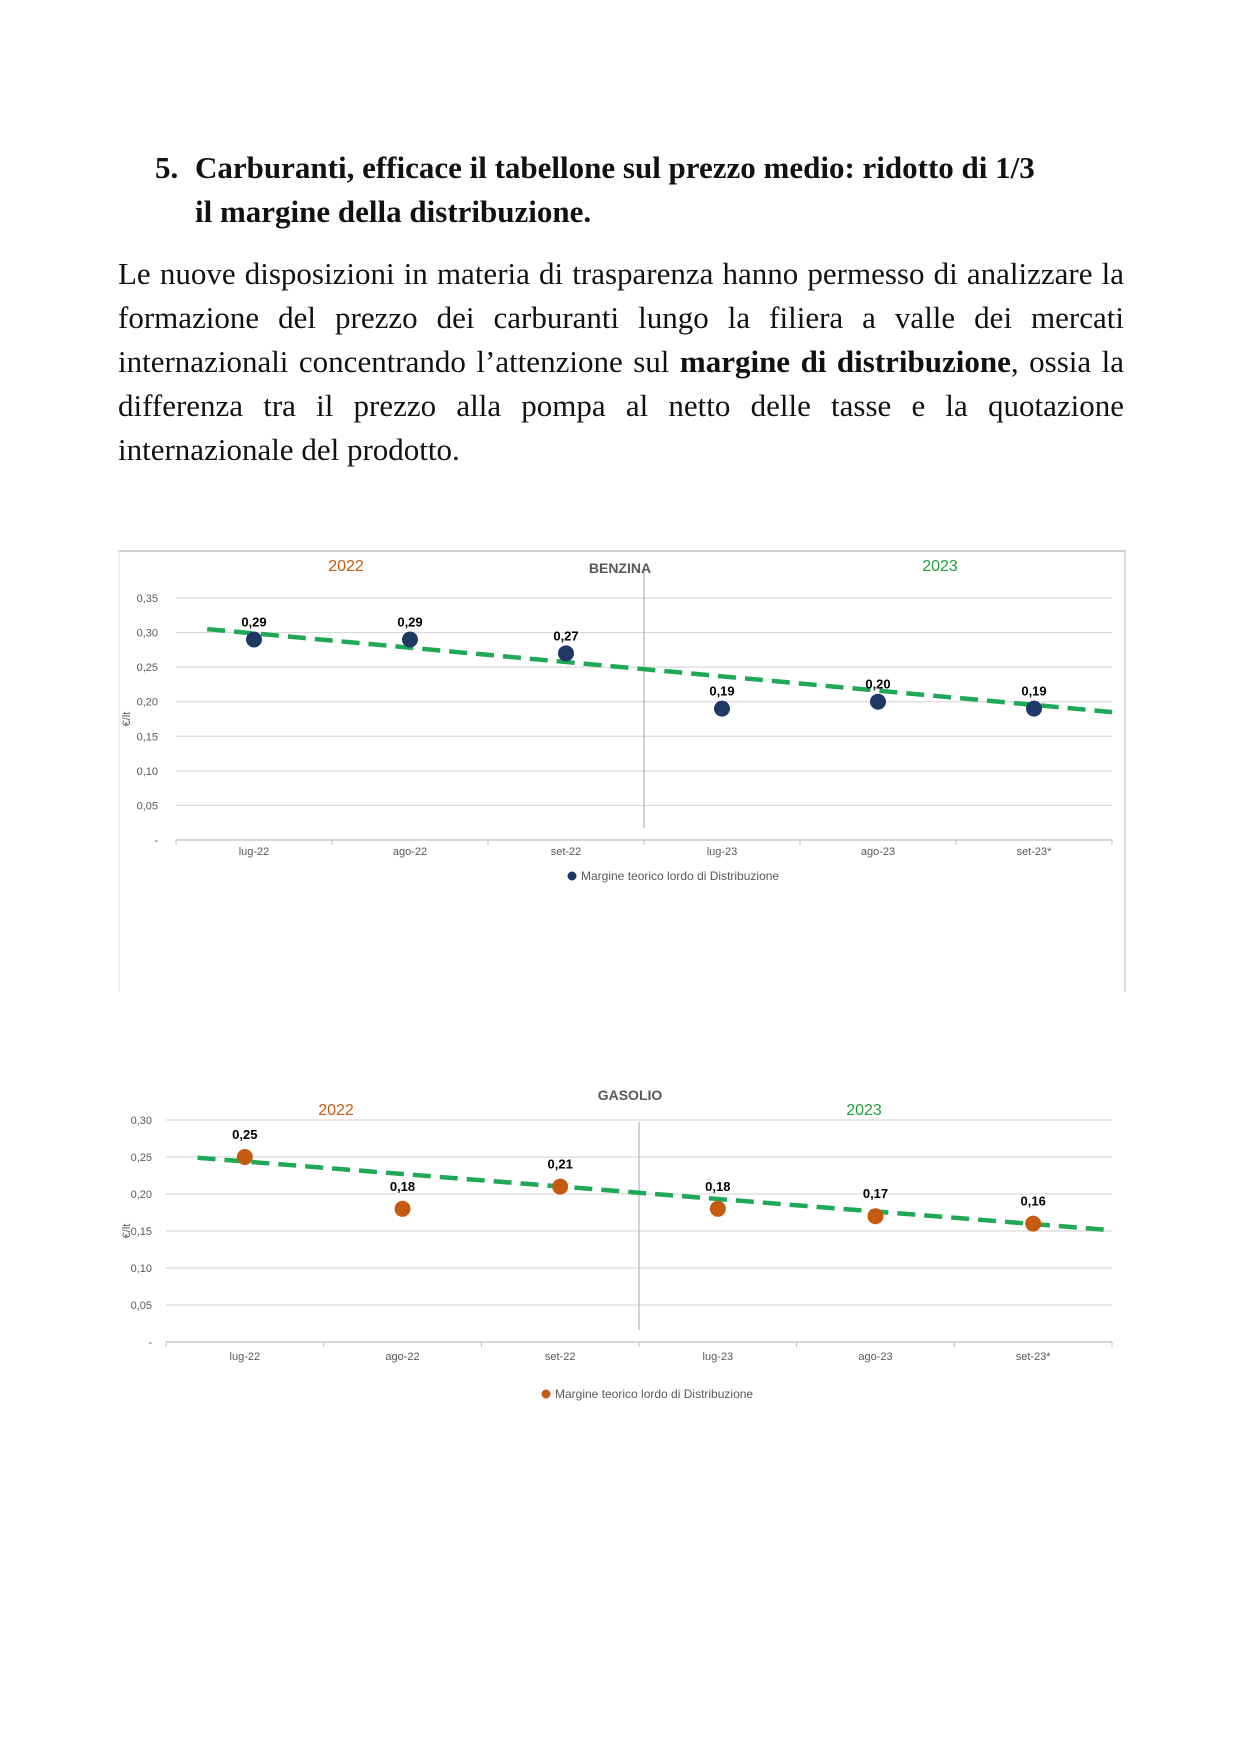 Image resolution: width=1241 pixels, height=1755 pixels. I want to click on data-label: 0,17, so click(875, 1193).